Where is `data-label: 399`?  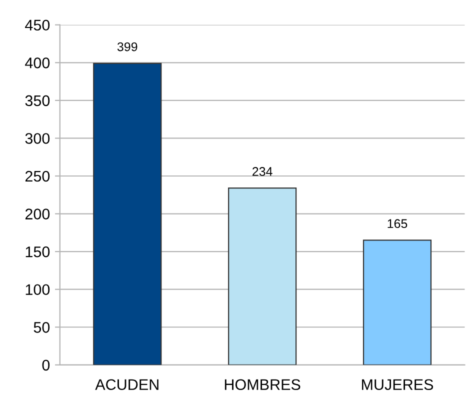
data-label: 399 is located at coordinates (127, 47).